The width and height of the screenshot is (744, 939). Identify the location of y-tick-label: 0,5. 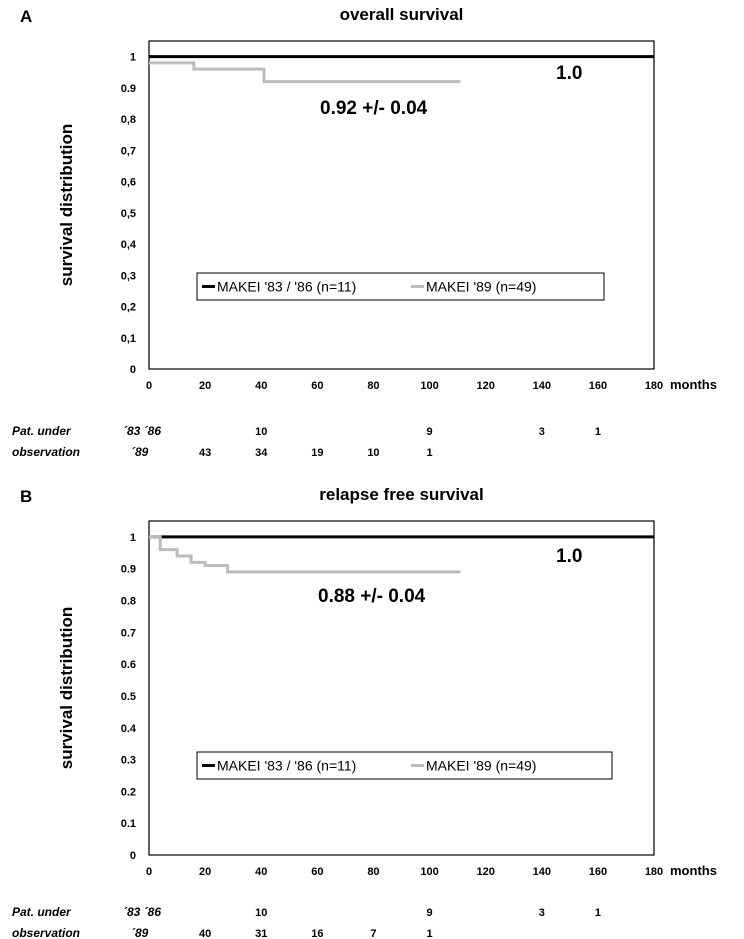
(128, 214).